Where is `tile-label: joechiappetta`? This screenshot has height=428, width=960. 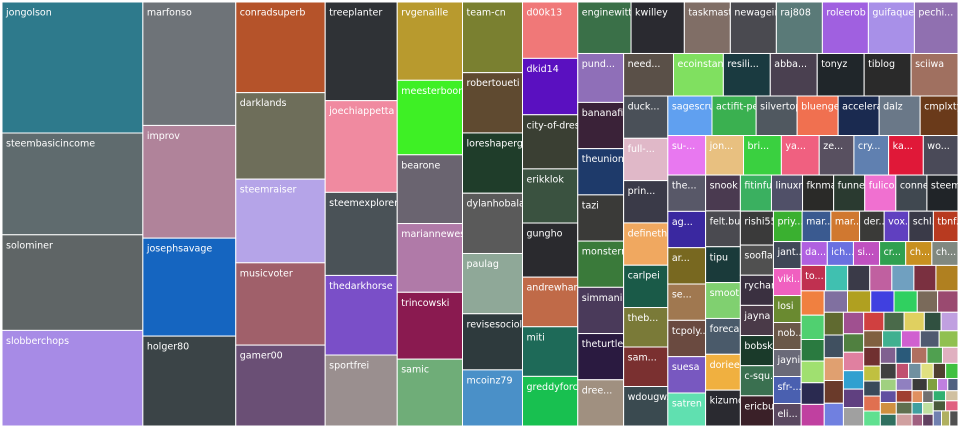
tile-label: joechiappetta is located at coordinates (361, 111).